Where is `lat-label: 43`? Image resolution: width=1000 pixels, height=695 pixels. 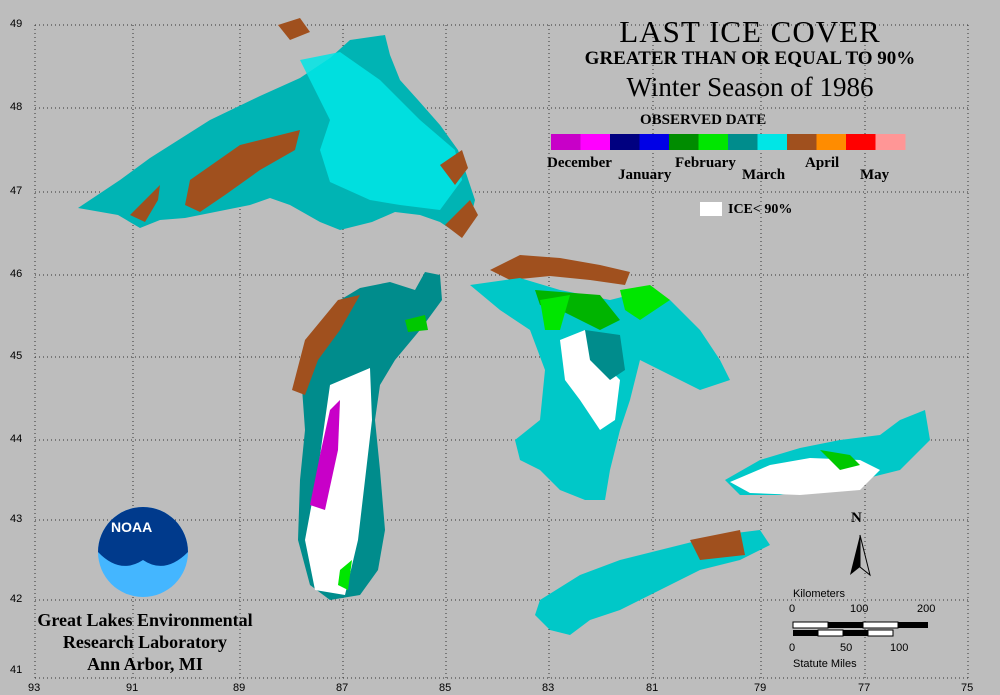
lat-label: 43 is located at coordinates (16, 519).